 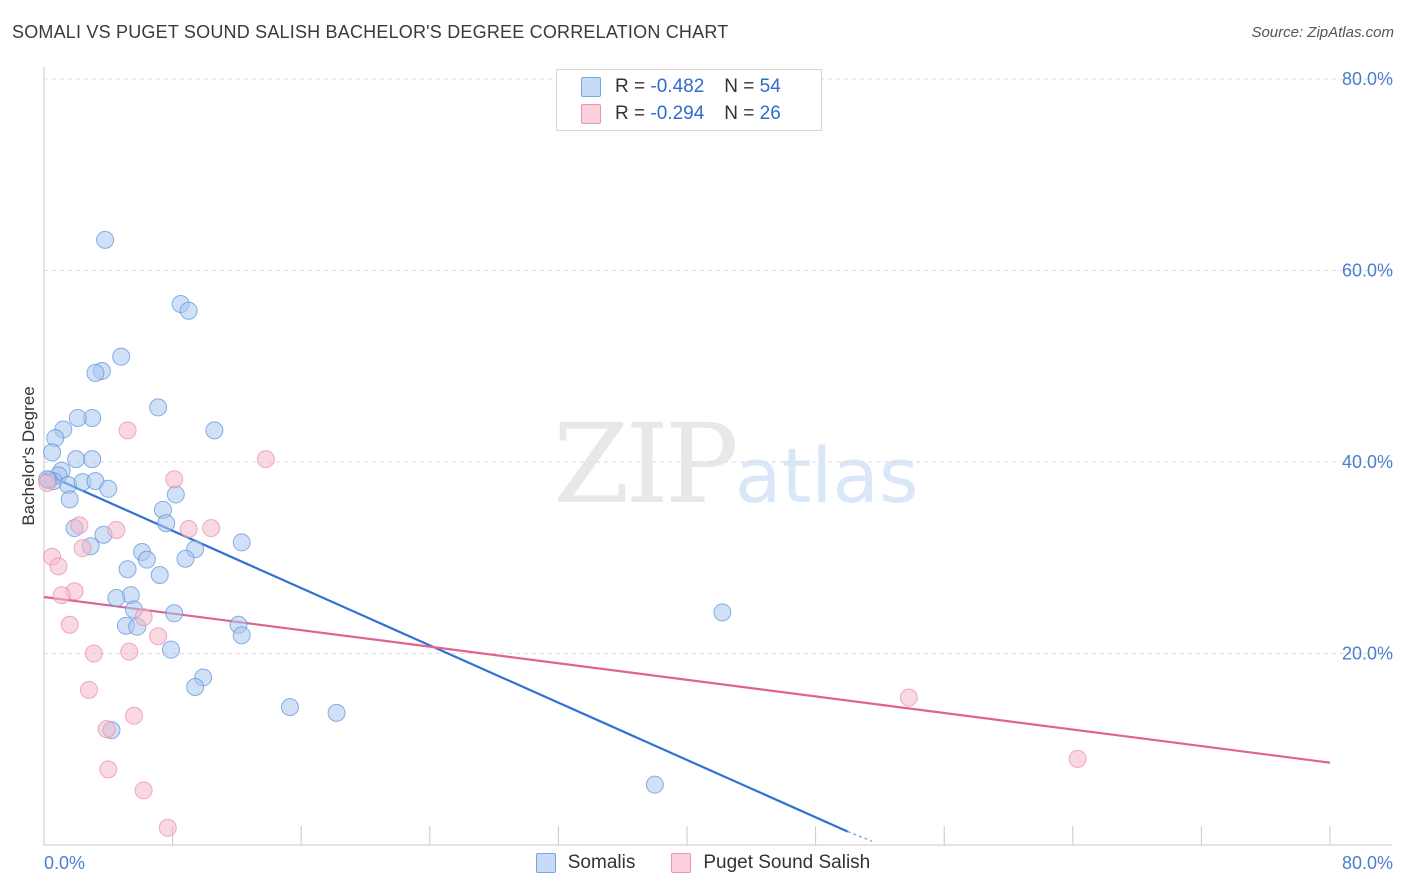 I want to click on legend-r-value: -0.294, so click(x=677, y=113).